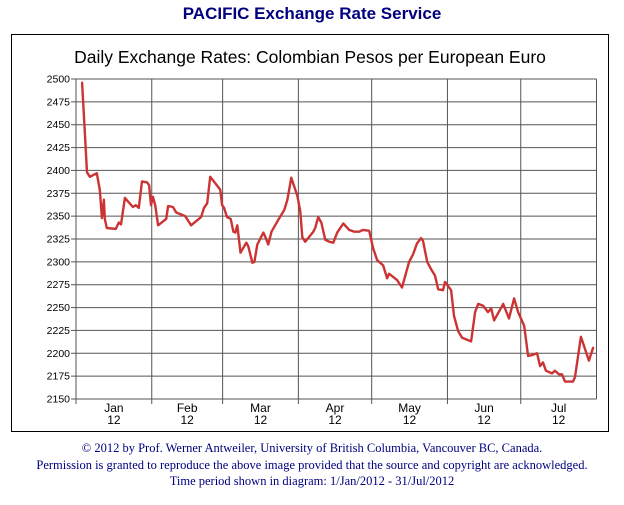 Image resolution: width=624 pixels, height=505 pixels. Describe the element at coordinates (59, 377) in the screenshot. I see `y-tick-label: 2175` at that location.